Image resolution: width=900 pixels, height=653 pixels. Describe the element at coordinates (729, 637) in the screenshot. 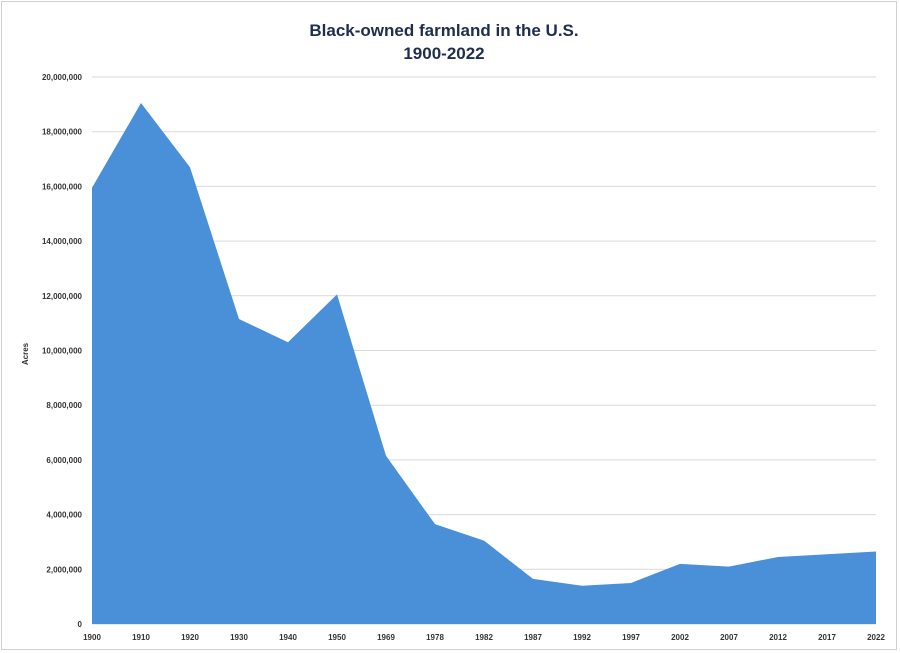

I see `x-tick-label: 2007` at that location.